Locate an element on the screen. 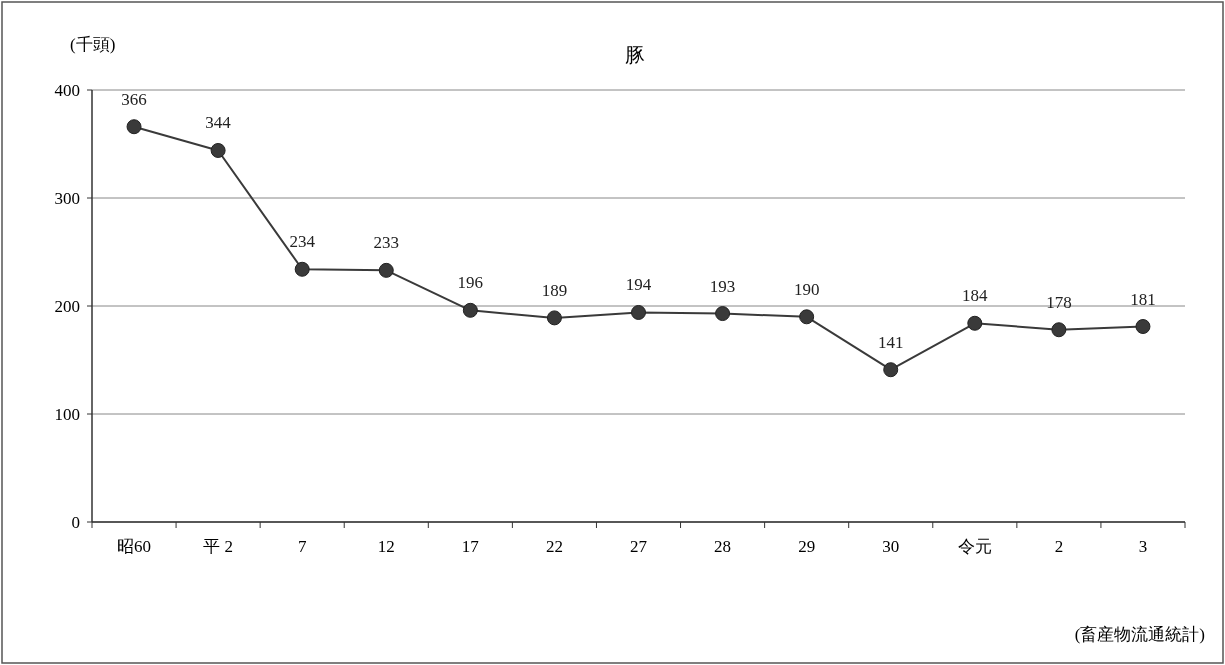  data-label: 194 is located at coordinates (638, 285).